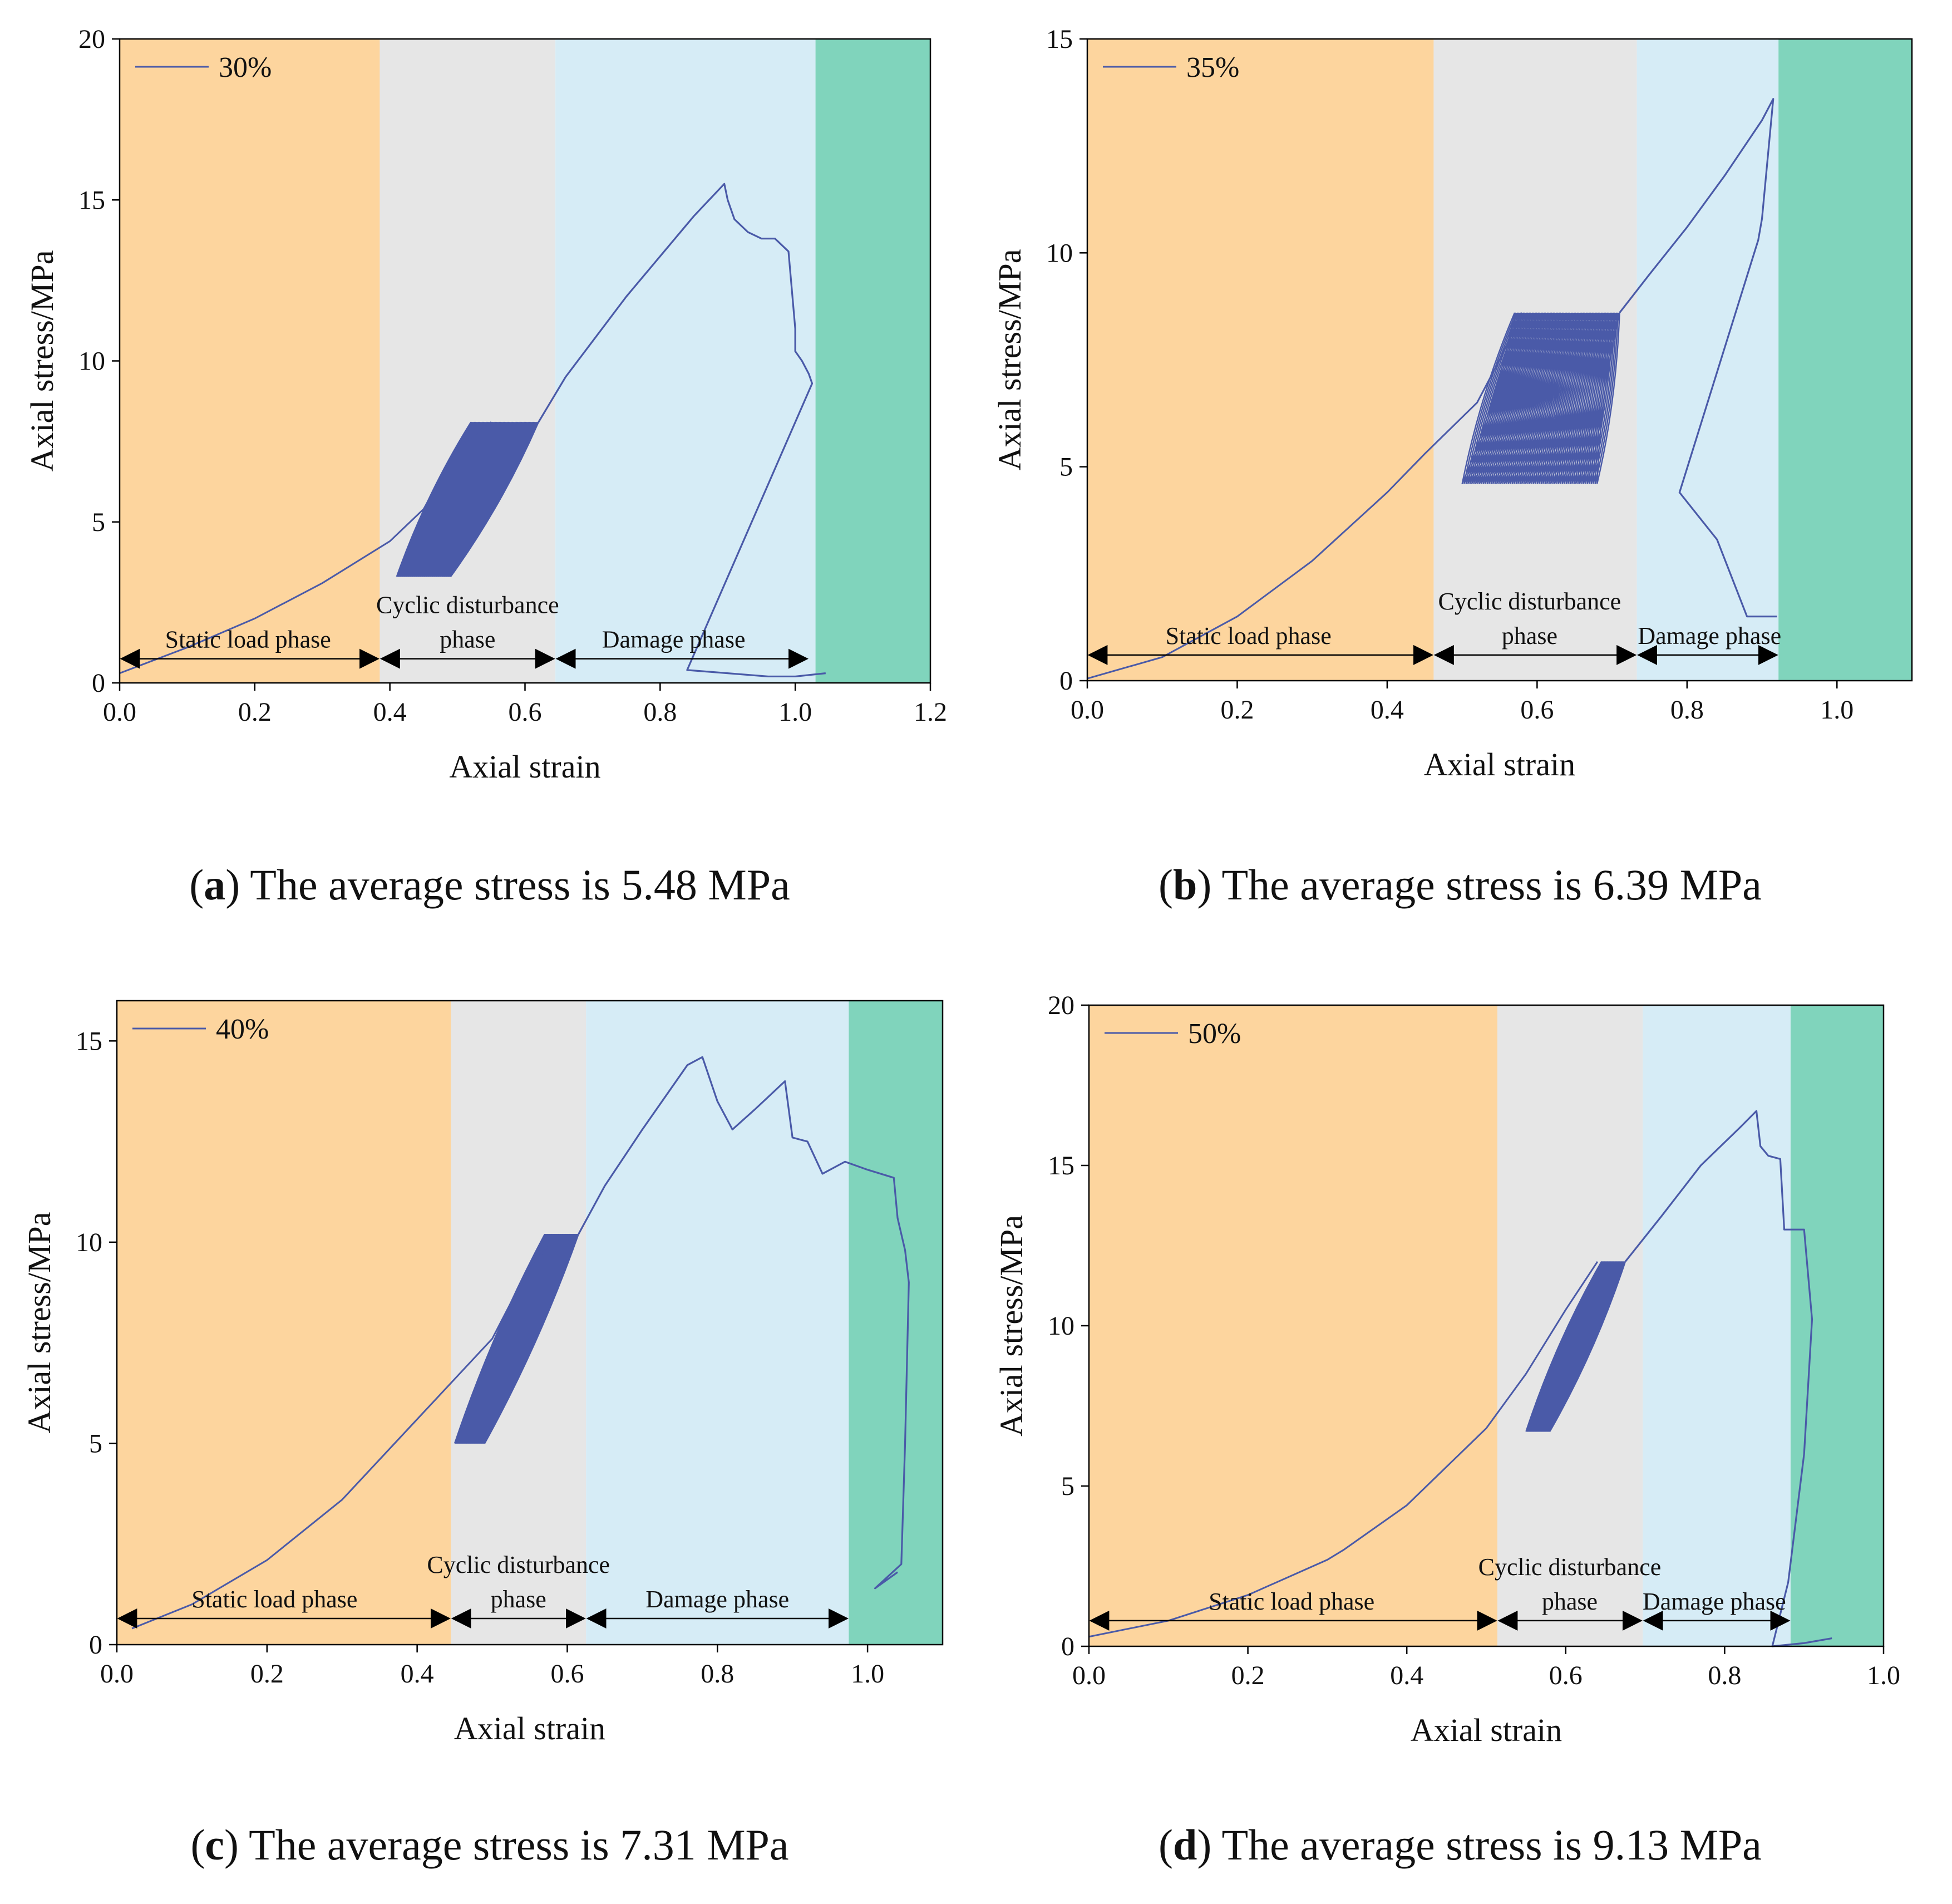 The height and width of the screenshot is (1904, 1952). What do you see at coordinates (1212, 67) in the screenshot?
I see `legend-label: 35%` at bounding box center [1212, 67].